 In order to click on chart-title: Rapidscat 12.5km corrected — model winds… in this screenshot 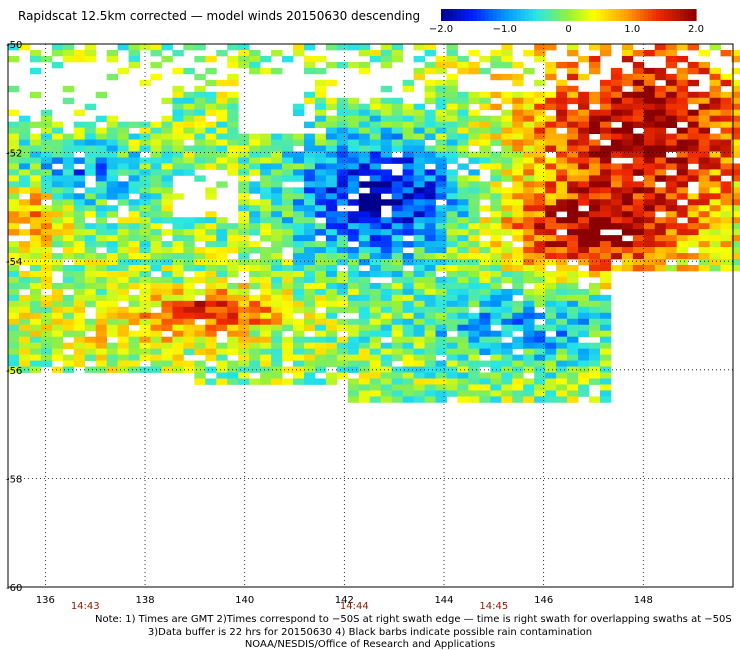, I will do `click(219, 16)`.